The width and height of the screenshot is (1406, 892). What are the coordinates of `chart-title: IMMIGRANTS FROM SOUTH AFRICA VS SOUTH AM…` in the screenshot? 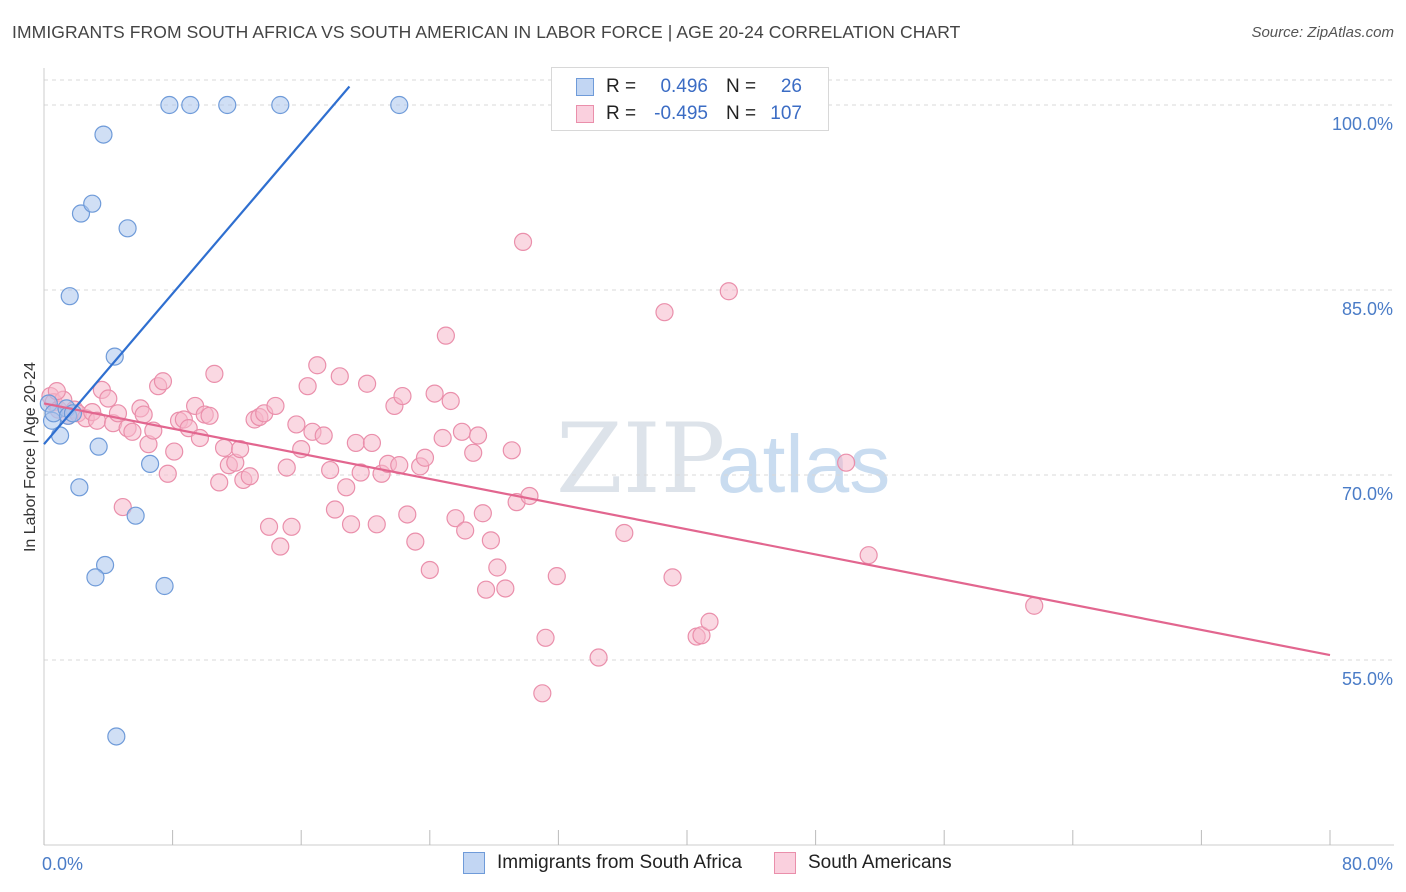 It's located at (486, 32).